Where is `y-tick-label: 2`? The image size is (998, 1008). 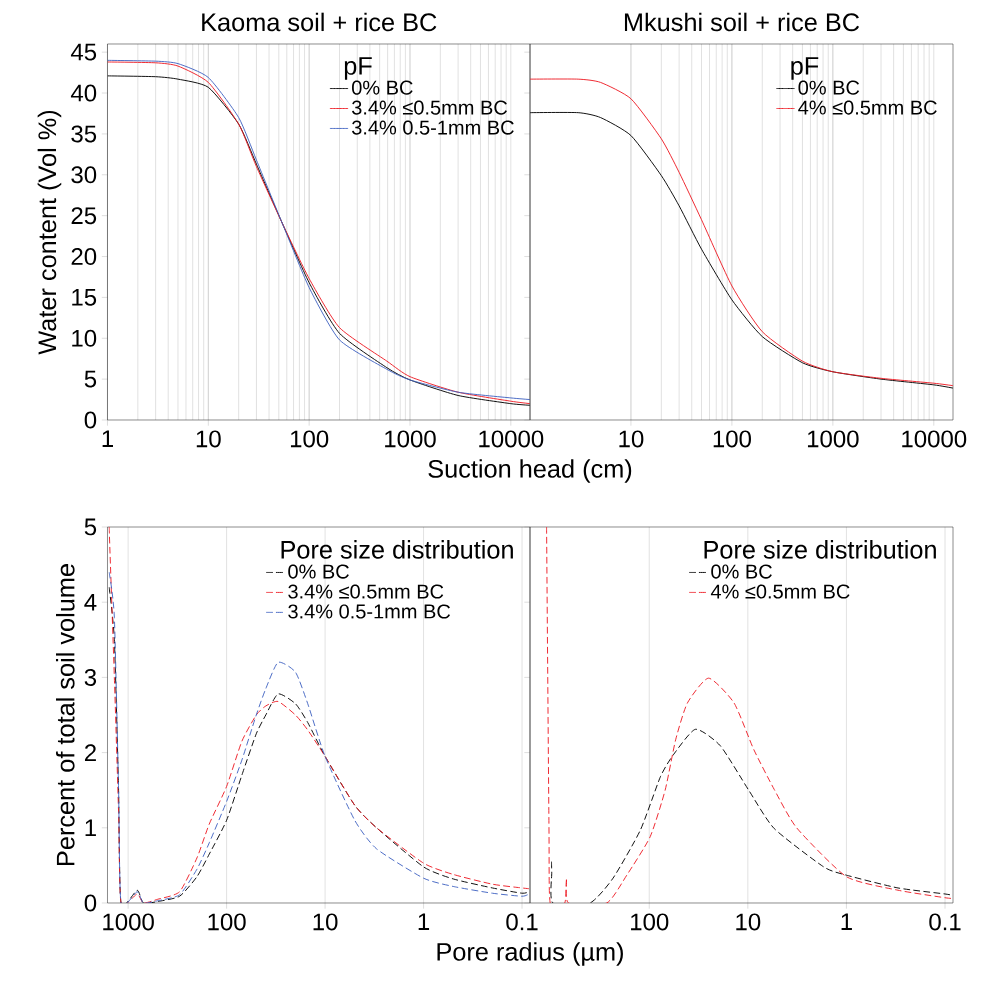
y-tick-label: 2 is located at coordinates (90, 752).